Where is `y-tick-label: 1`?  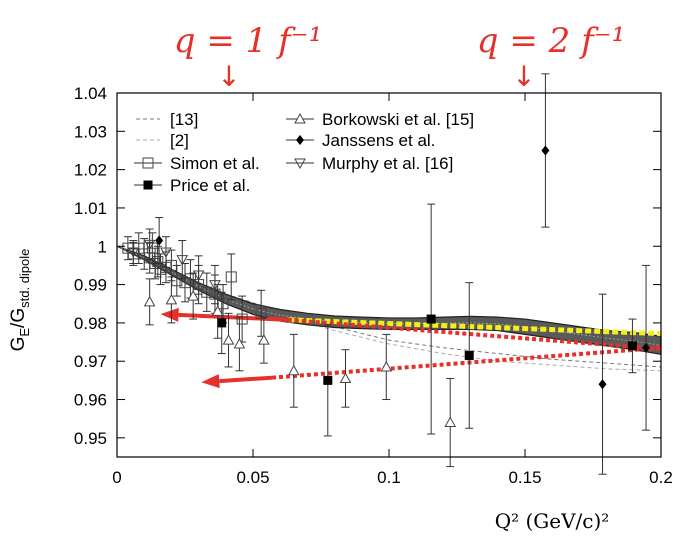
y-tick-label: 1 is located at coordinates (102, 246).